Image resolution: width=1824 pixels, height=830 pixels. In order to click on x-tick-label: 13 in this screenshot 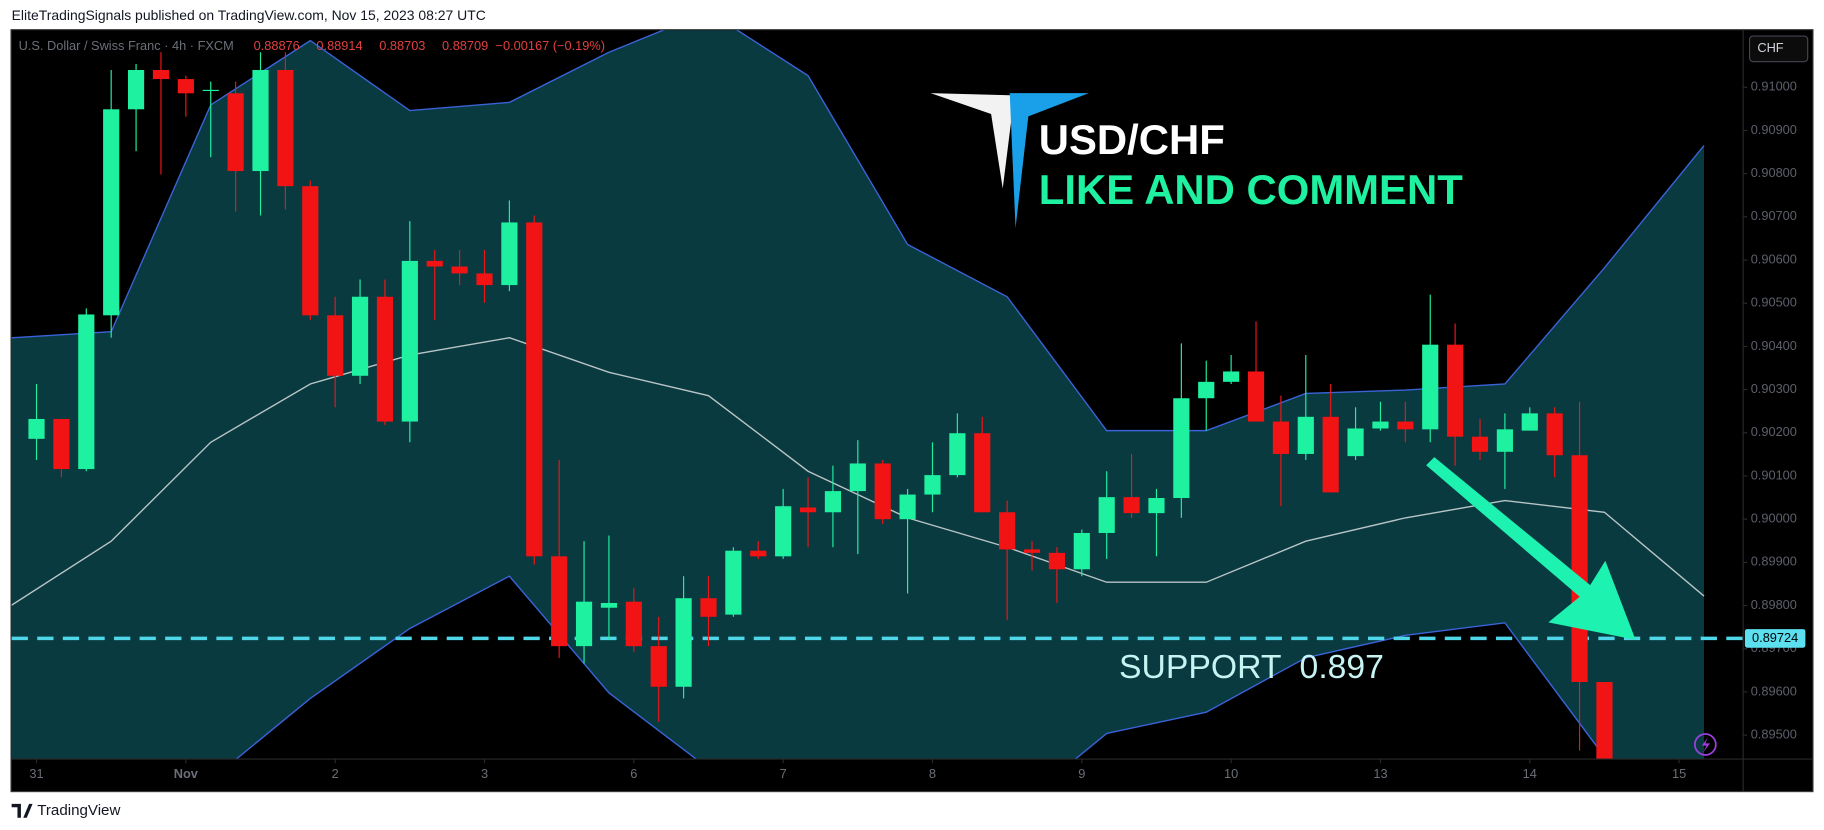, I will do `click(1380, 773)`.